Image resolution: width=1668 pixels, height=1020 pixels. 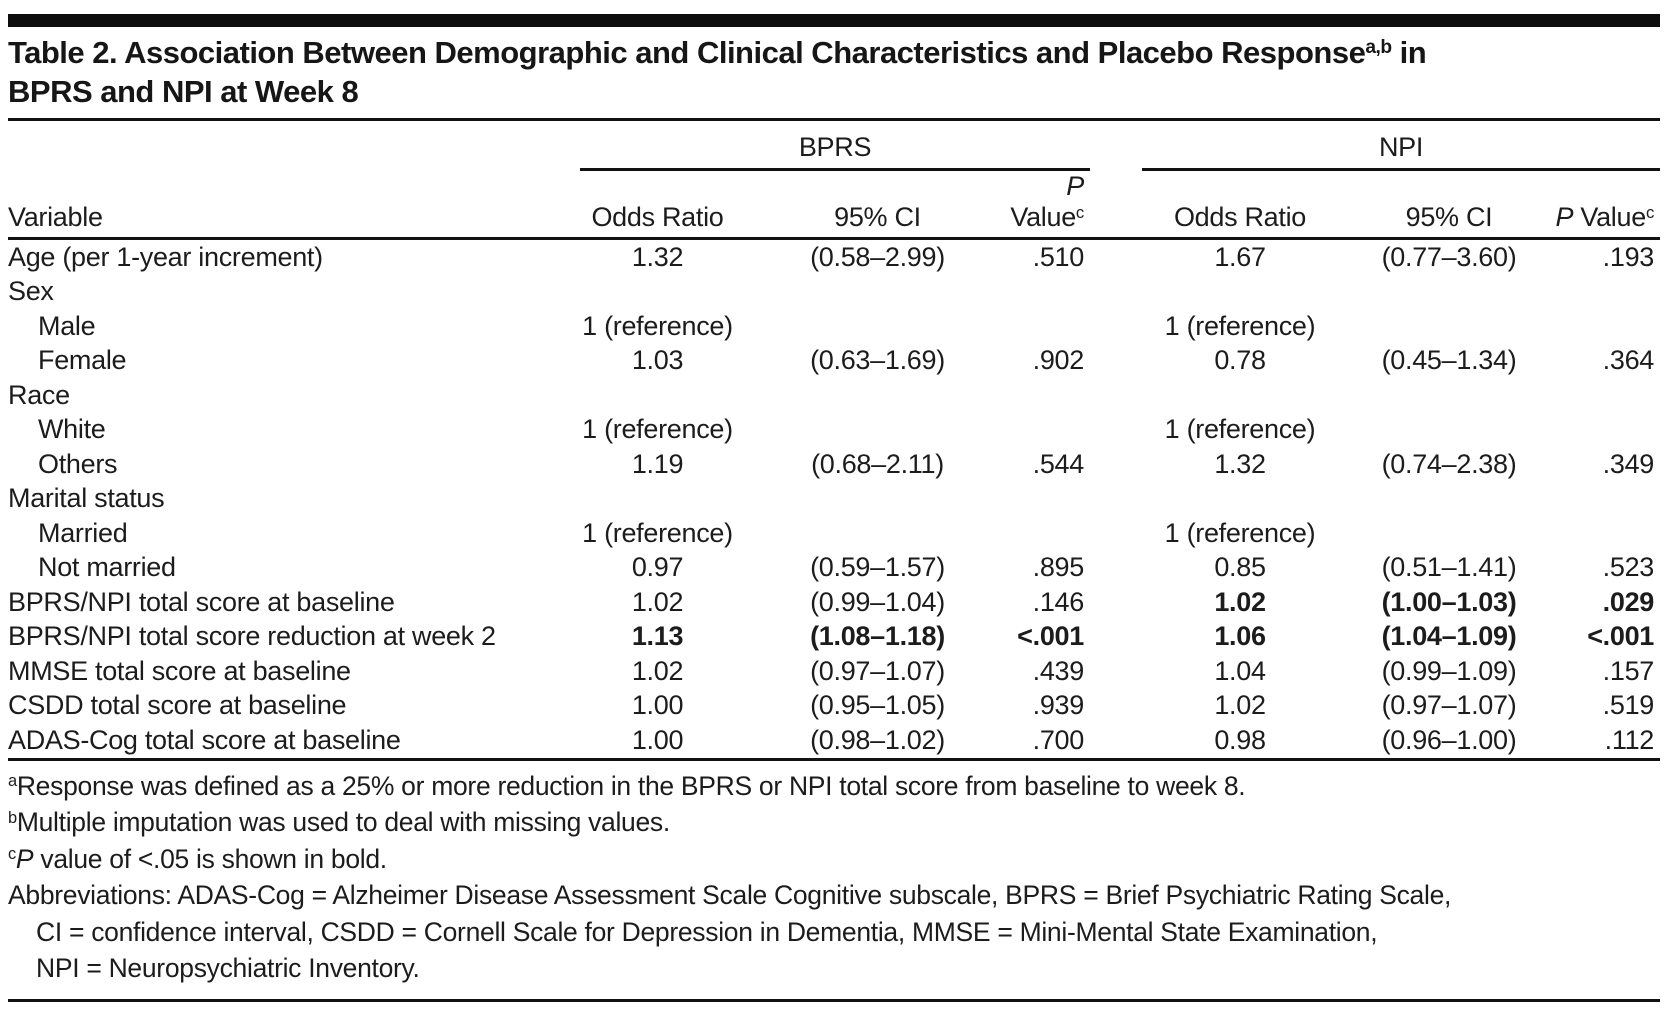 I want to click on row-label: White, so click(x=72, y=429).